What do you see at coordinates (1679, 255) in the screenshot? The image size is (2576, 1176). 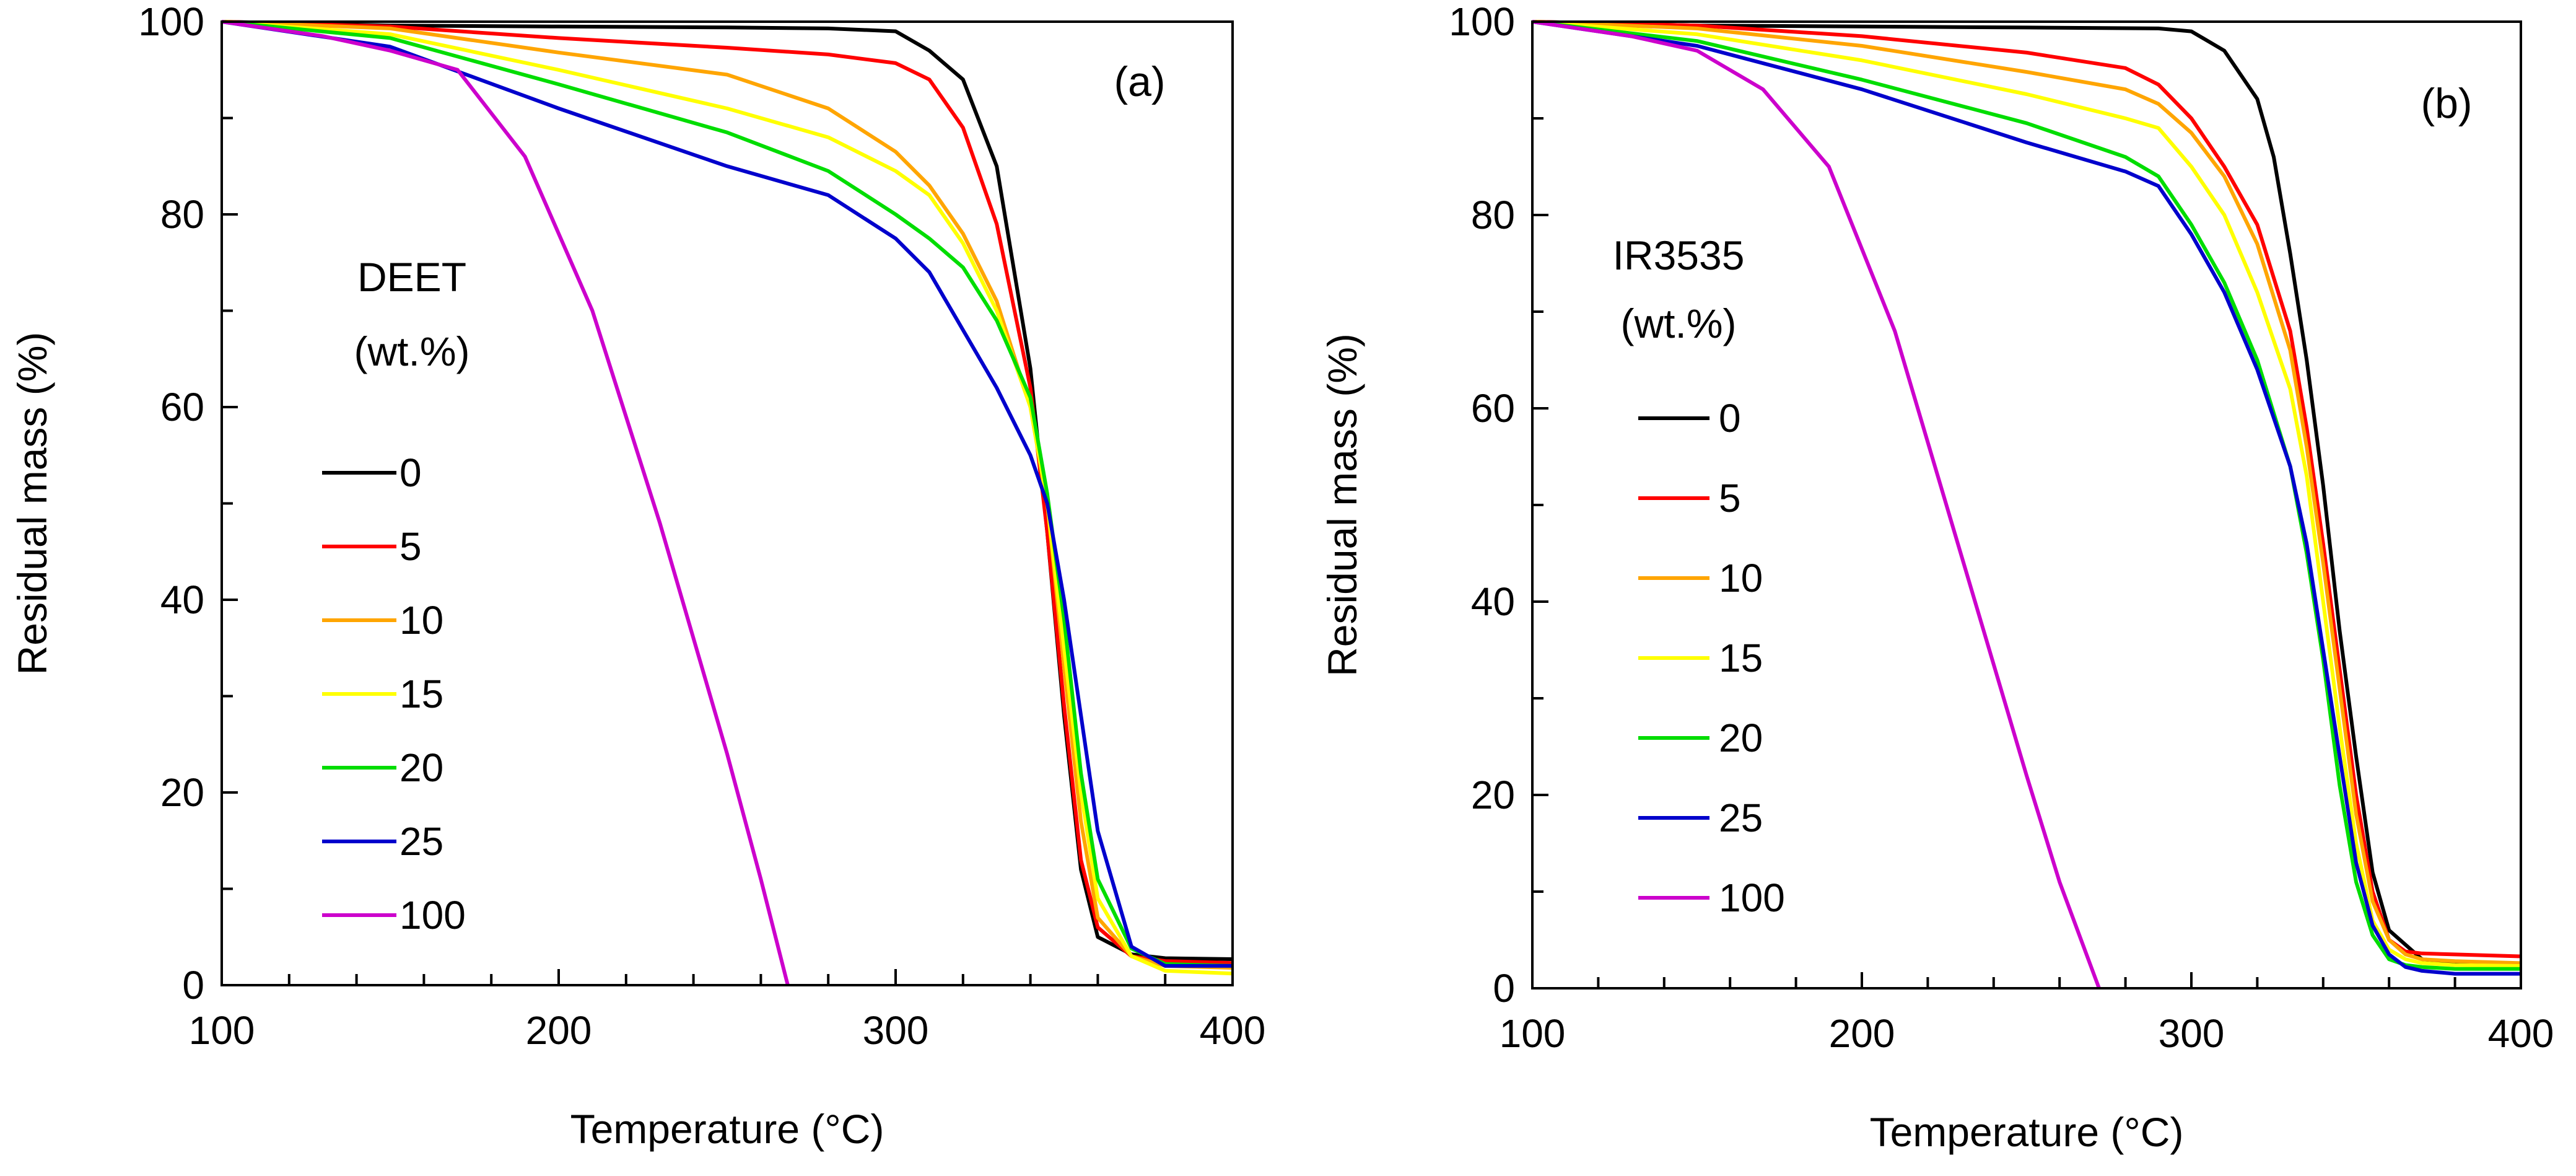 I see `legend-title-line: IR3535` at bounding box center [1679, 255].